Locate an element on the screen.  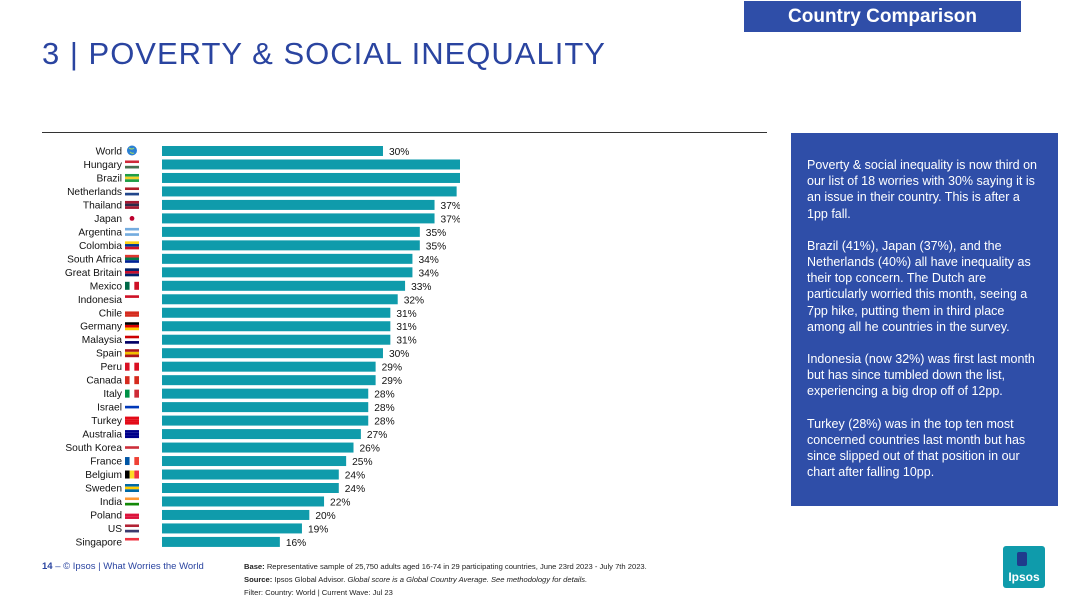
category-label: Indonesia is located at coordinates (100, 300).